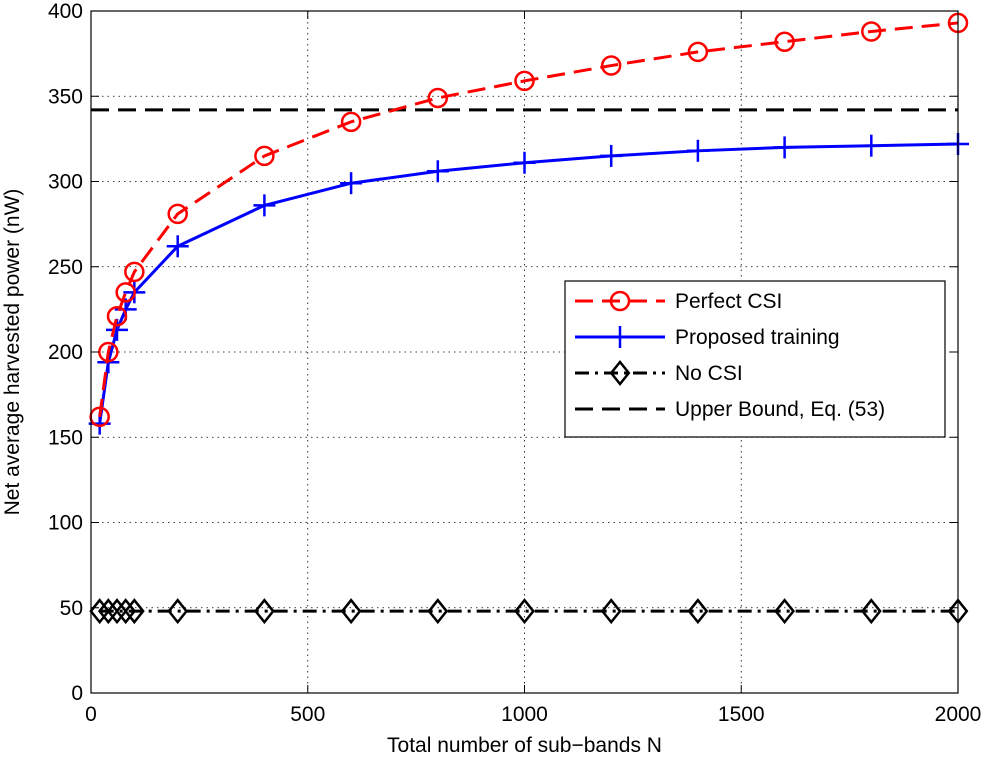 This screenshot has height=759, width=987. I want to click on legend-item: Perfect CSI, so click(678, 301).